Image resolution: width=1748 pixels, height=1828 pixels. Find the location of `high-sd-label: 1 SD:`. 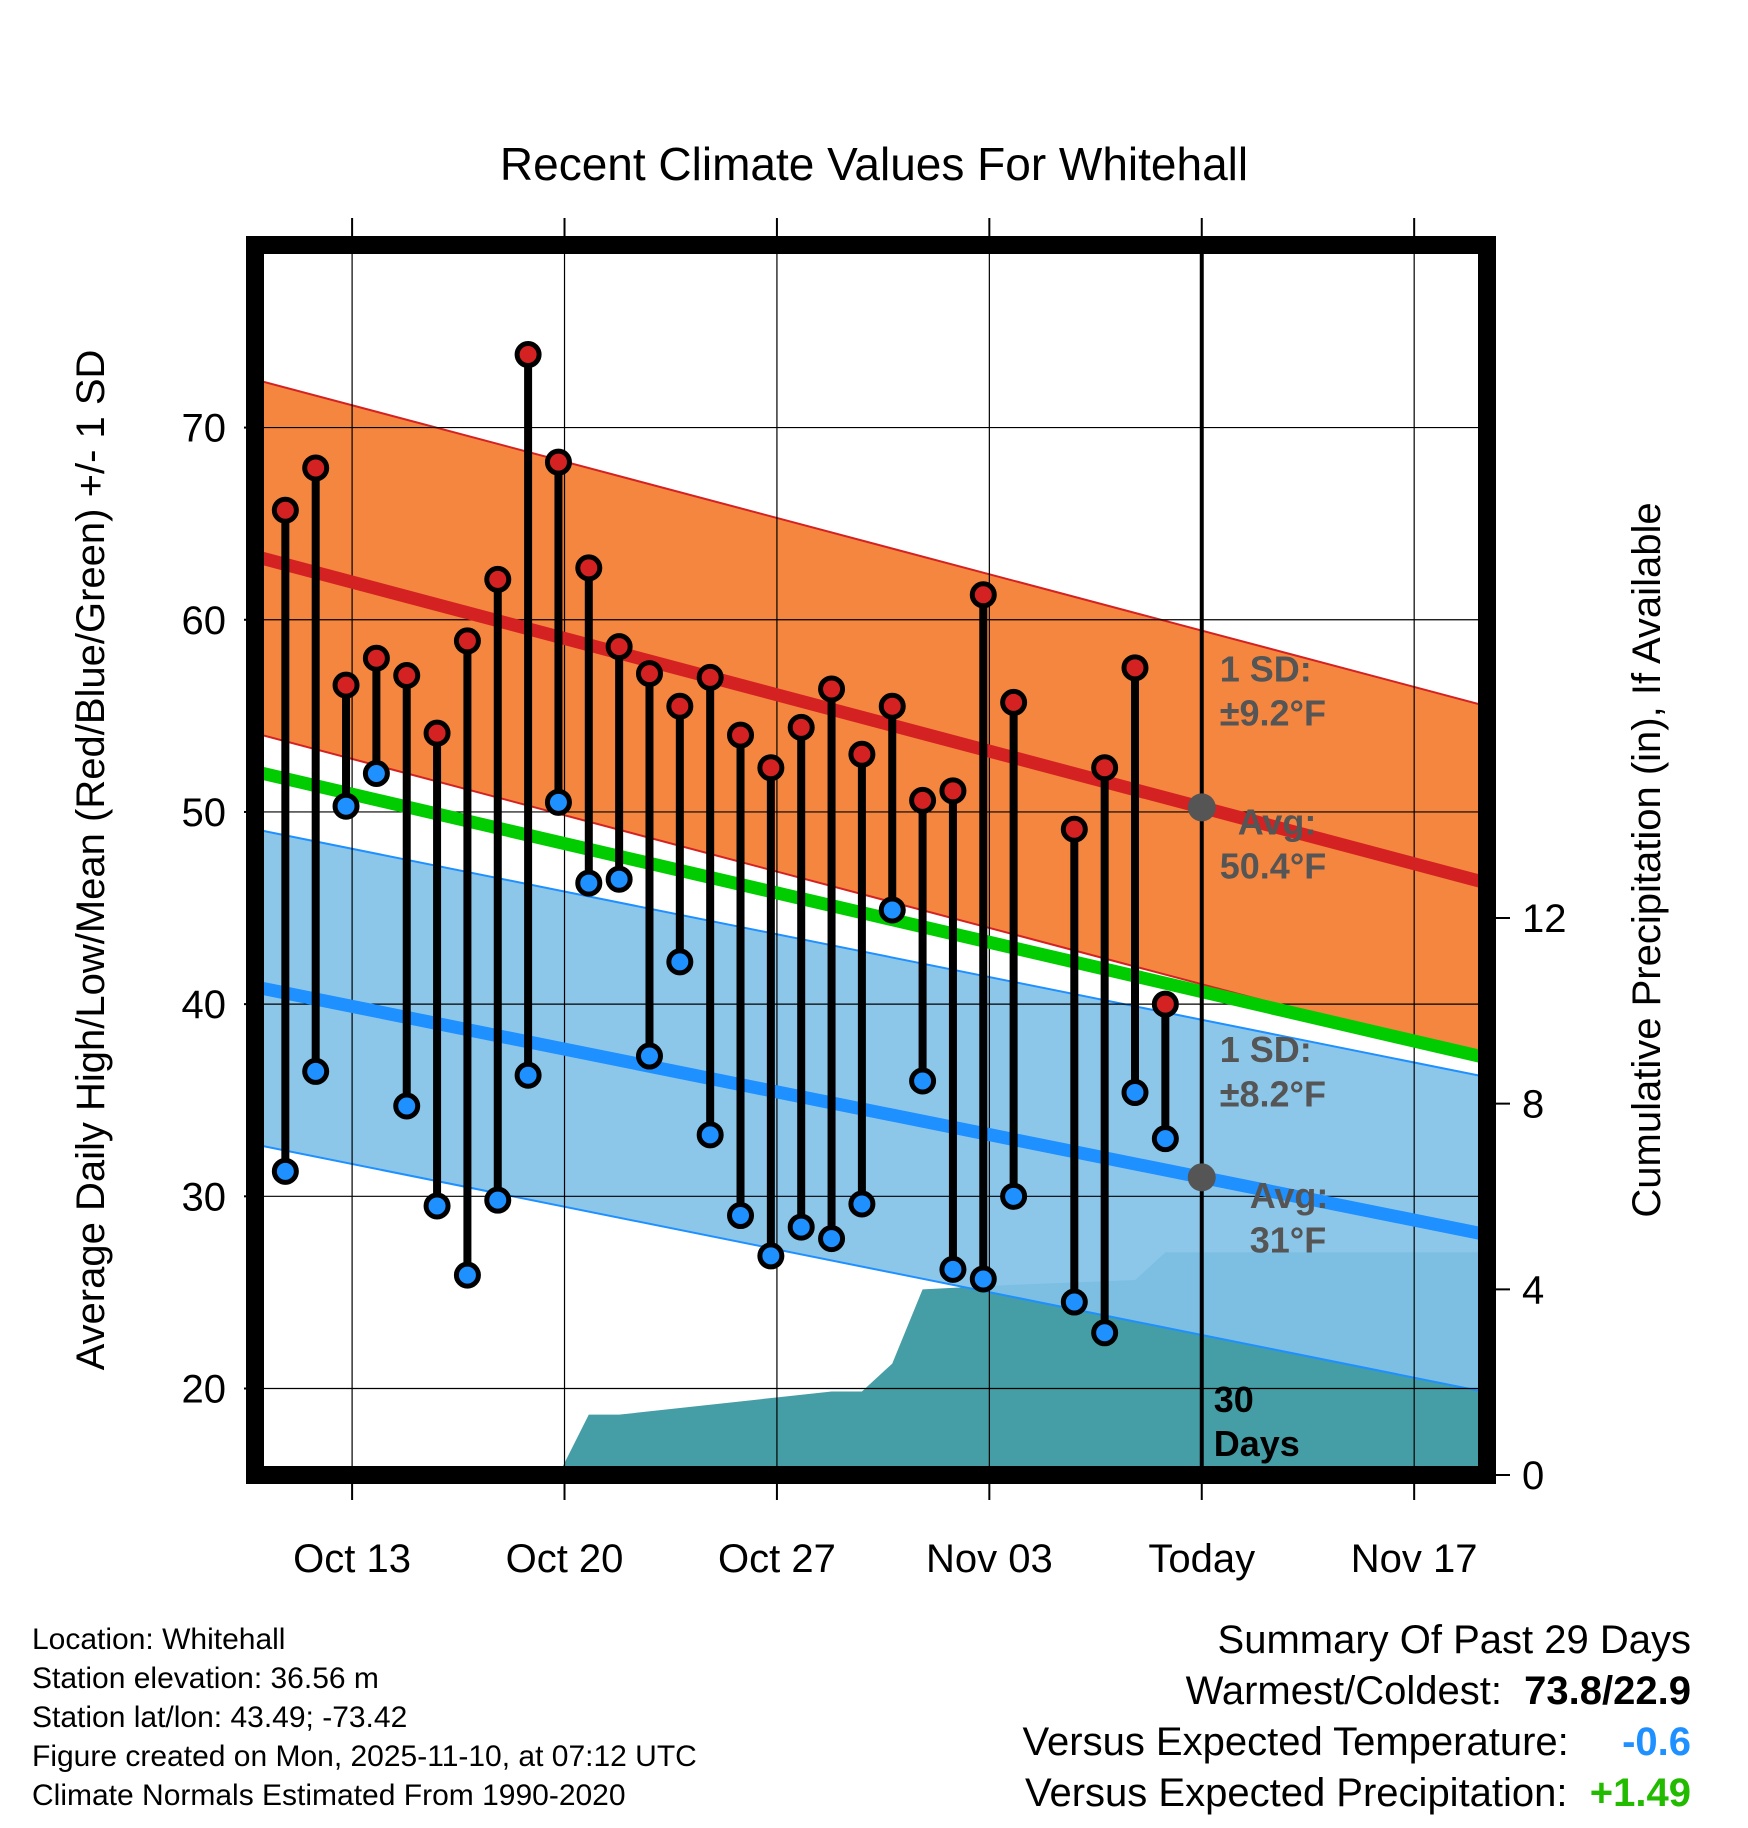

high-sd-label: 1 SD: is located at coordinates (1266, 668).